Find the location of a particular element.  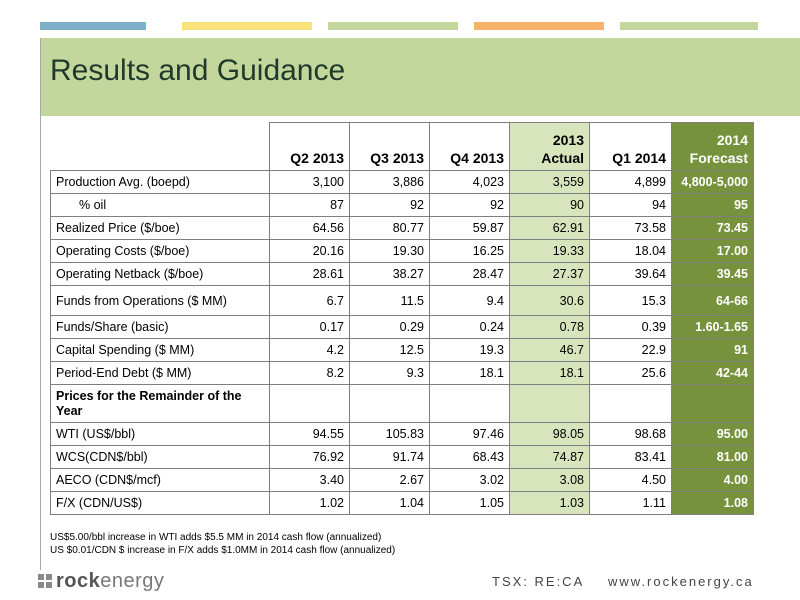

row-label: WCS(CDN$/bbl) is located at coordinates (160, 457).